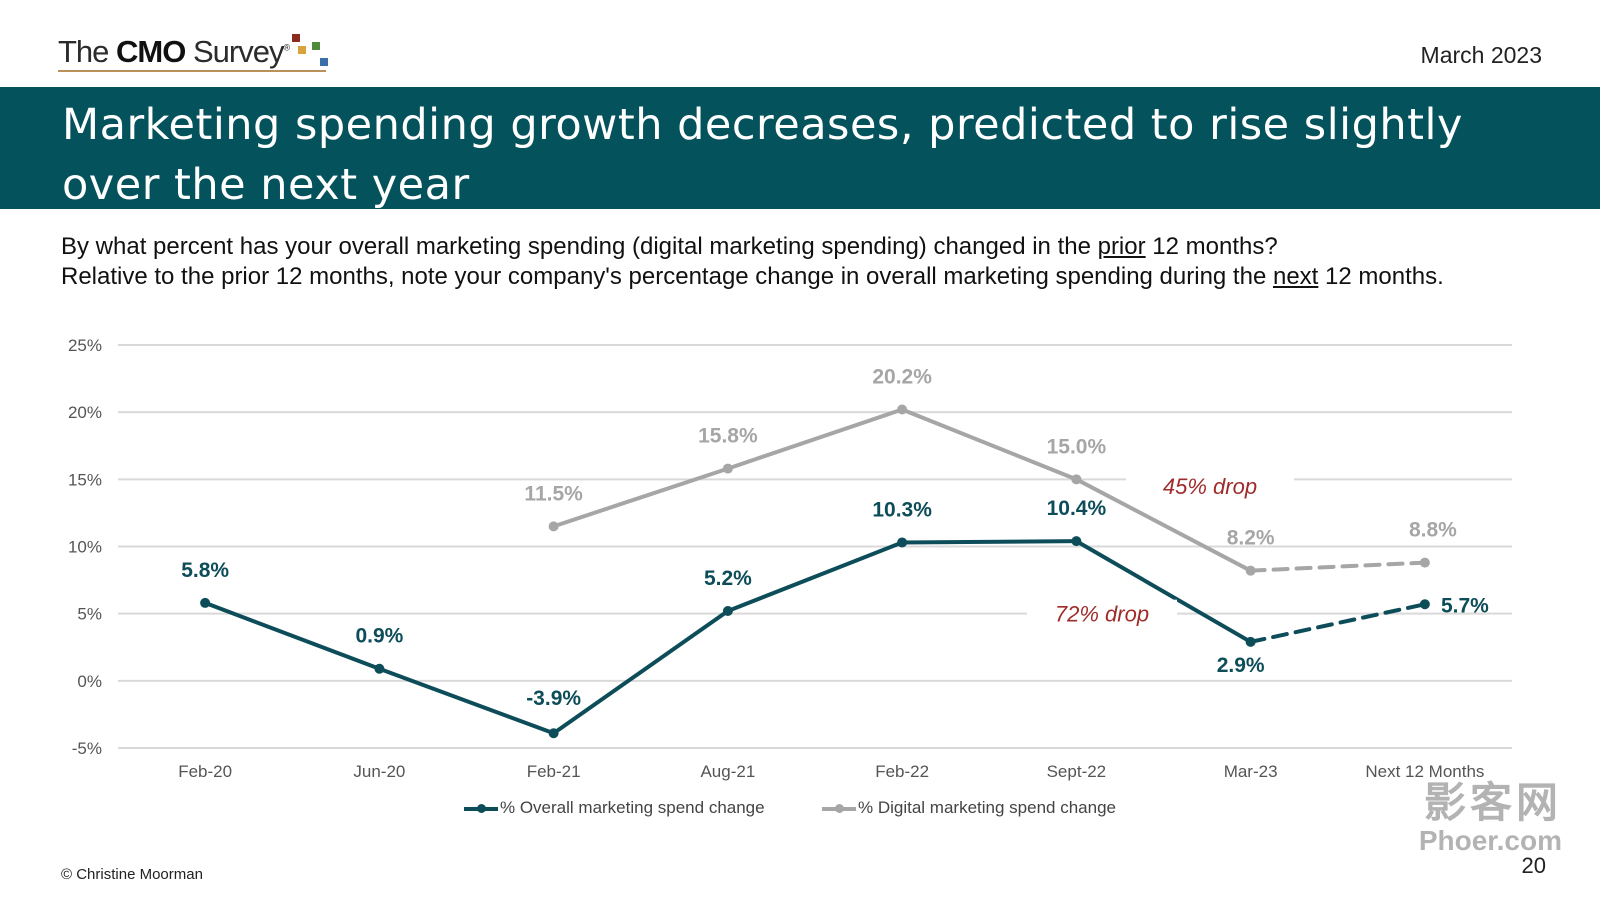  I want to click on data-label: 0.9%, so click(379, 636).